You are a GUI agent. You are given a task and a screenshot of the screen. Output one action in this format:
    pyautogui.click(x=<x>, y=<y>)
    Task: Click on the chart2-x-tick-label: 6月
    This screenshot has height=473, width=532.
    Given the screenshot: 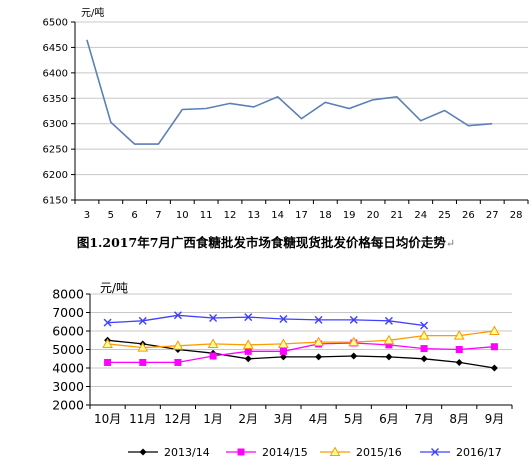 What is the action you would take?
    pyautogui.click(x=389, y=419)
    